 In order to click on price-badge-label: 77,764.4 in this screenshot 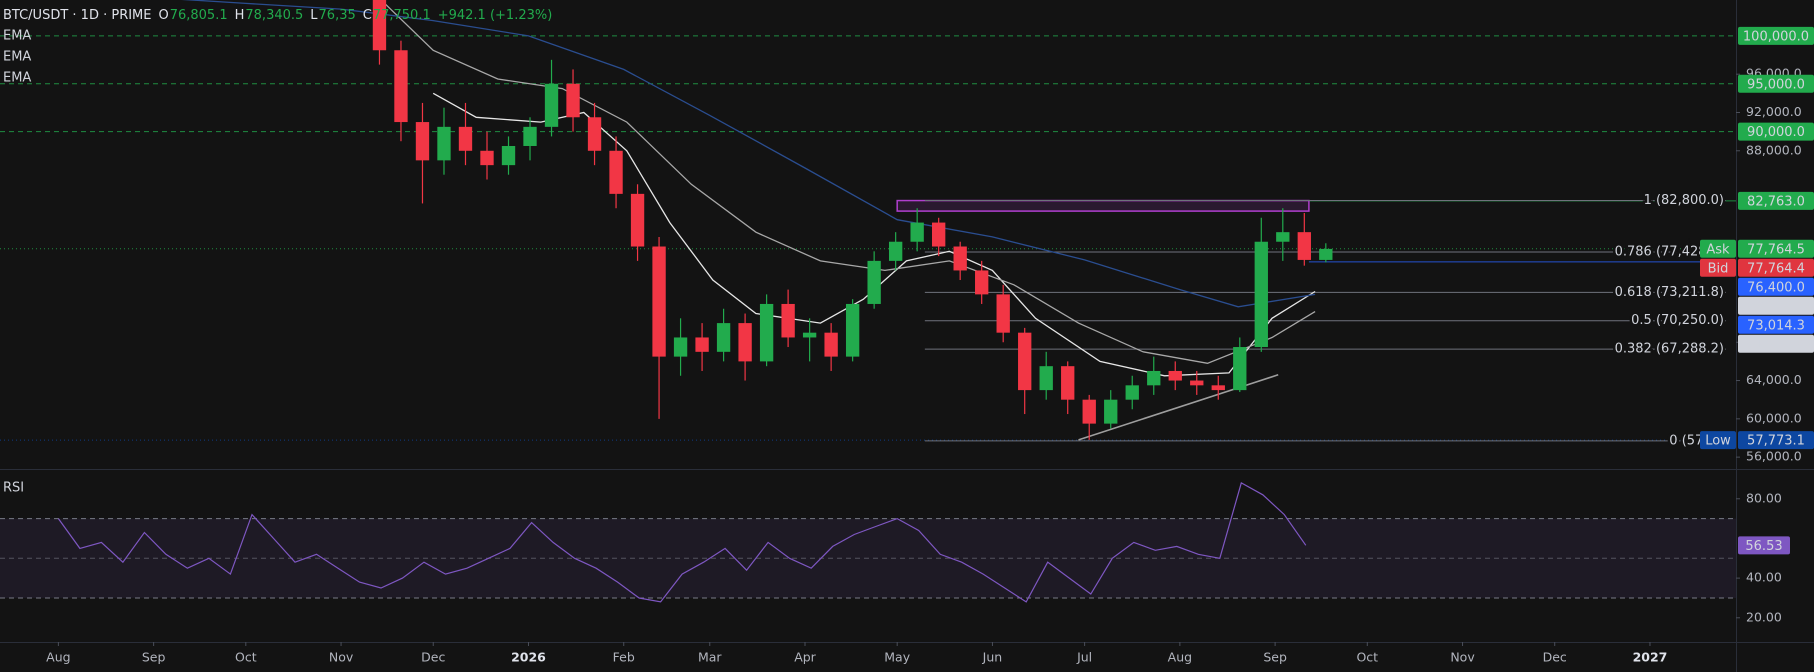, I will do `click(1776, 268)`.